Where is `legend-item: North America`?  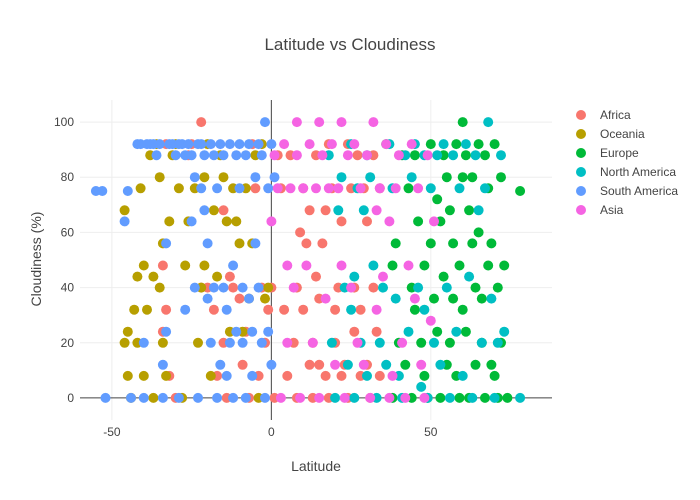
legend-item: North America is located at coordinates (626, 172).